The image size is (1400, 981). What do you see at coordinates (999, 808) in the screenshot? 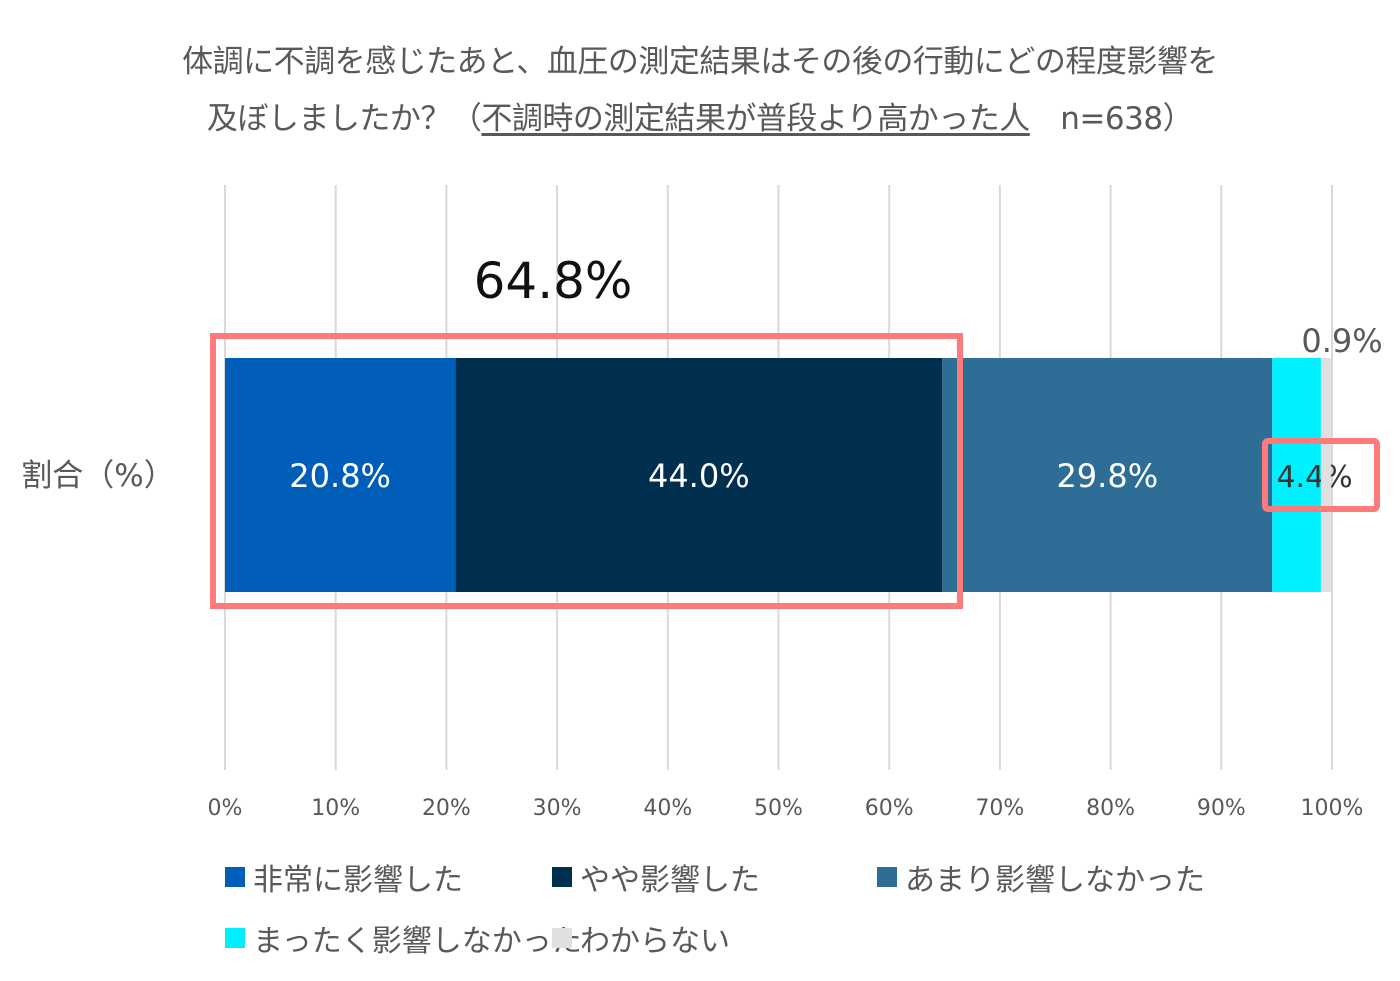
I see `x-tick-label: 70%` at bounding box center [999, 808].